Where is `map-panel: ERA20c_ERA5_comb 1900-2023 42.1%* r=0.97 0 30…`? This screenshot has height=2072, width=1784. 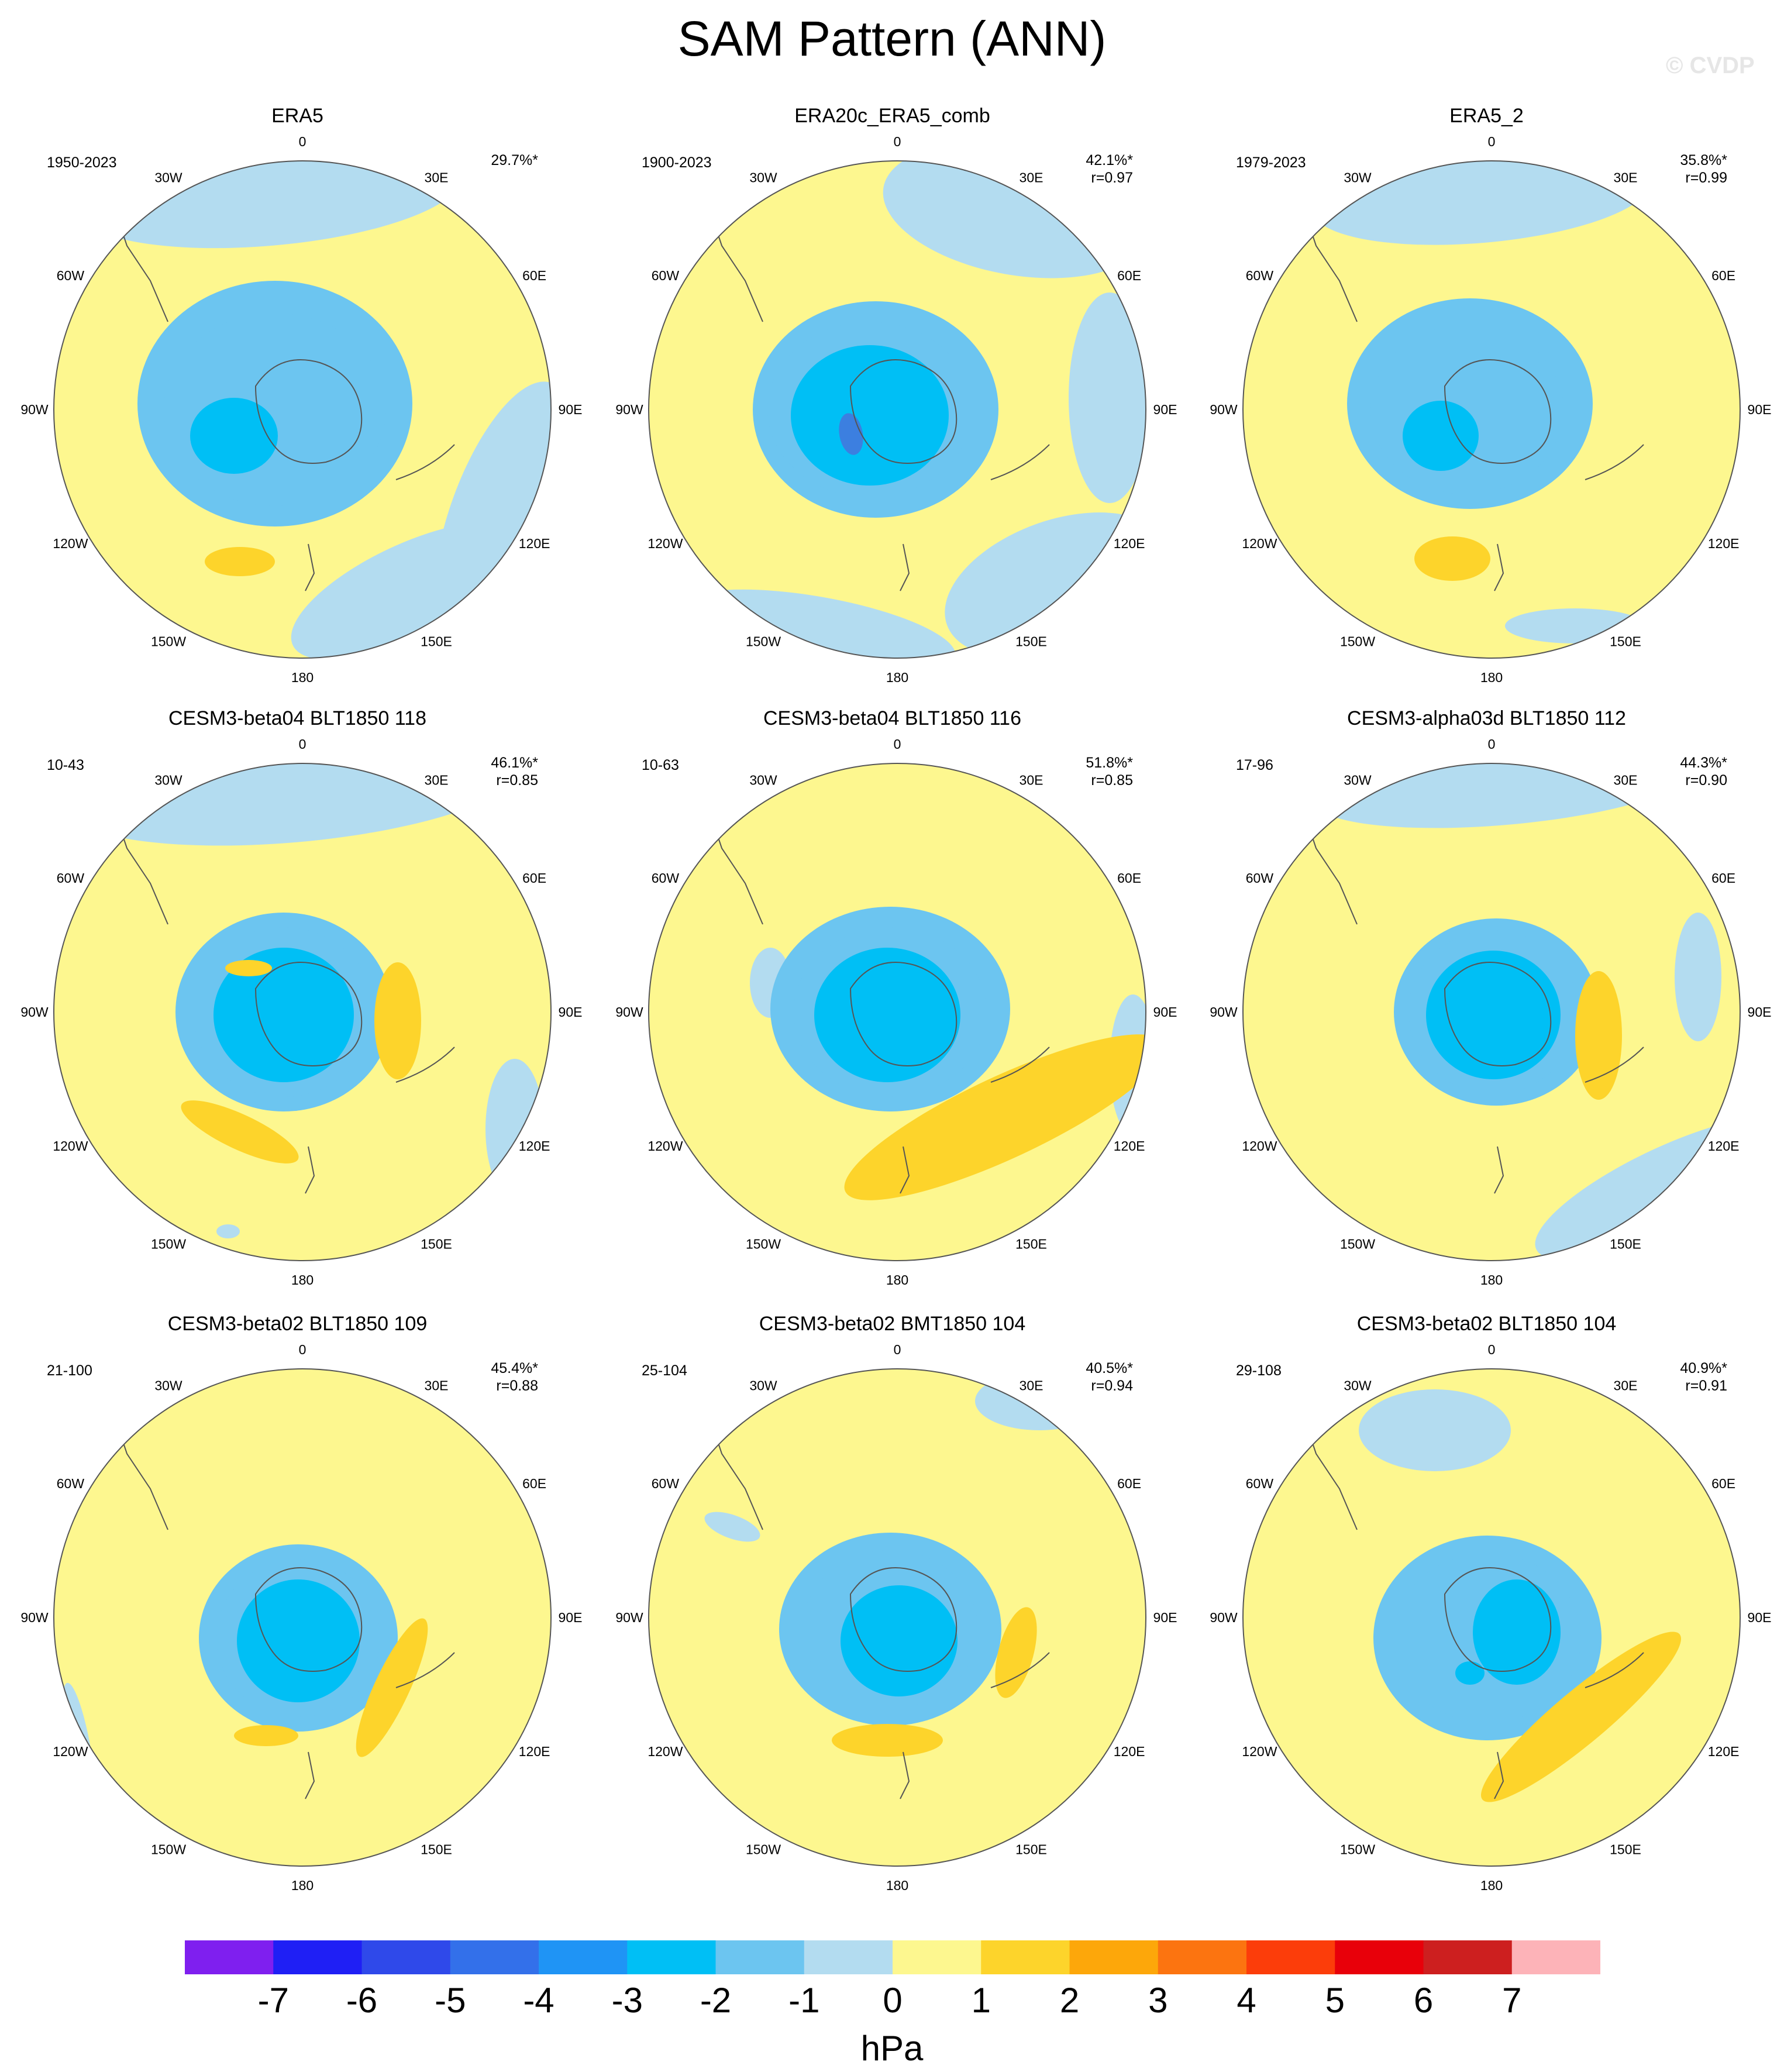
map-panel: ERA20c_ERA5_comb 1900-2023 42.1%* r=0.97 0 30… is located at coordinates (893, 342).